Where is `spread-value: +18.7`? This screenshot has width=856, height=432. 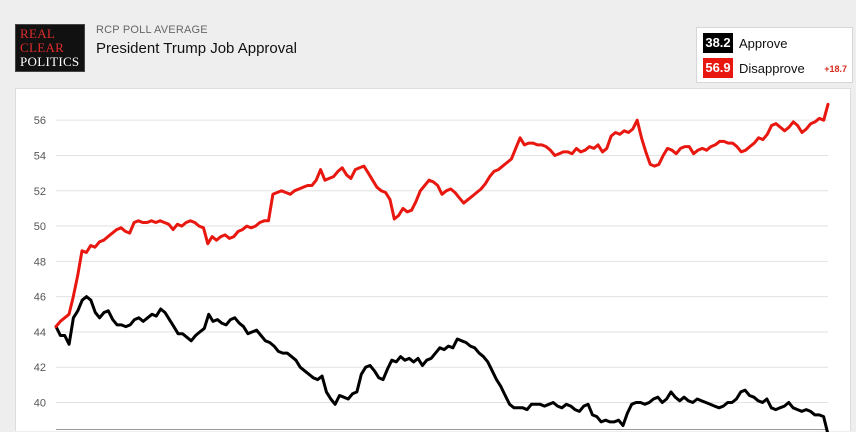 spread-value: +18.7 is located at coordinates (835, 69).